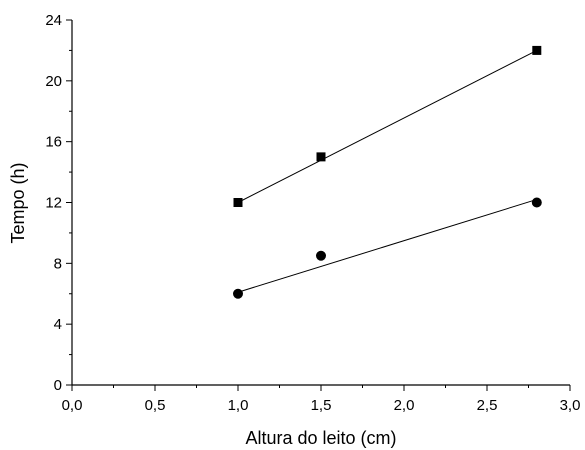 Image resolution: width=585 pixels, height=450 pixels. I want to click on x-tick-label: 0,5, so click(155, 405).